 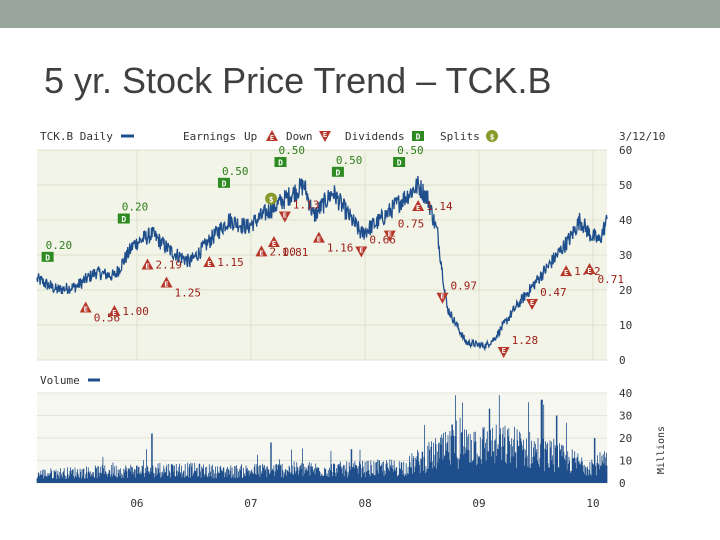 What do you see at coordinates (230, 262) in the screenshot?
I see `earnings-value-label: 1.15` at bounding box center [230, 262].